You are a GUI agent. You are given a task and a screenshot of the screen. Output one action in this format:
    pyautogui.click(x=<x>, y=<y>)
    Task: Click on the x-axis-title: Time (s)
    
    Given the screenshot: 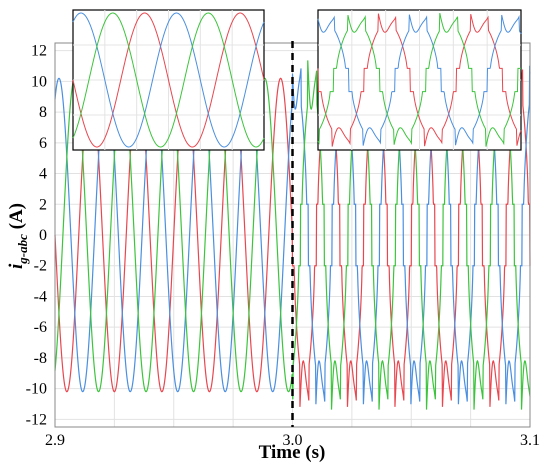 What is the action you would take?
    pyautogui.click(x=292, y=452)
    